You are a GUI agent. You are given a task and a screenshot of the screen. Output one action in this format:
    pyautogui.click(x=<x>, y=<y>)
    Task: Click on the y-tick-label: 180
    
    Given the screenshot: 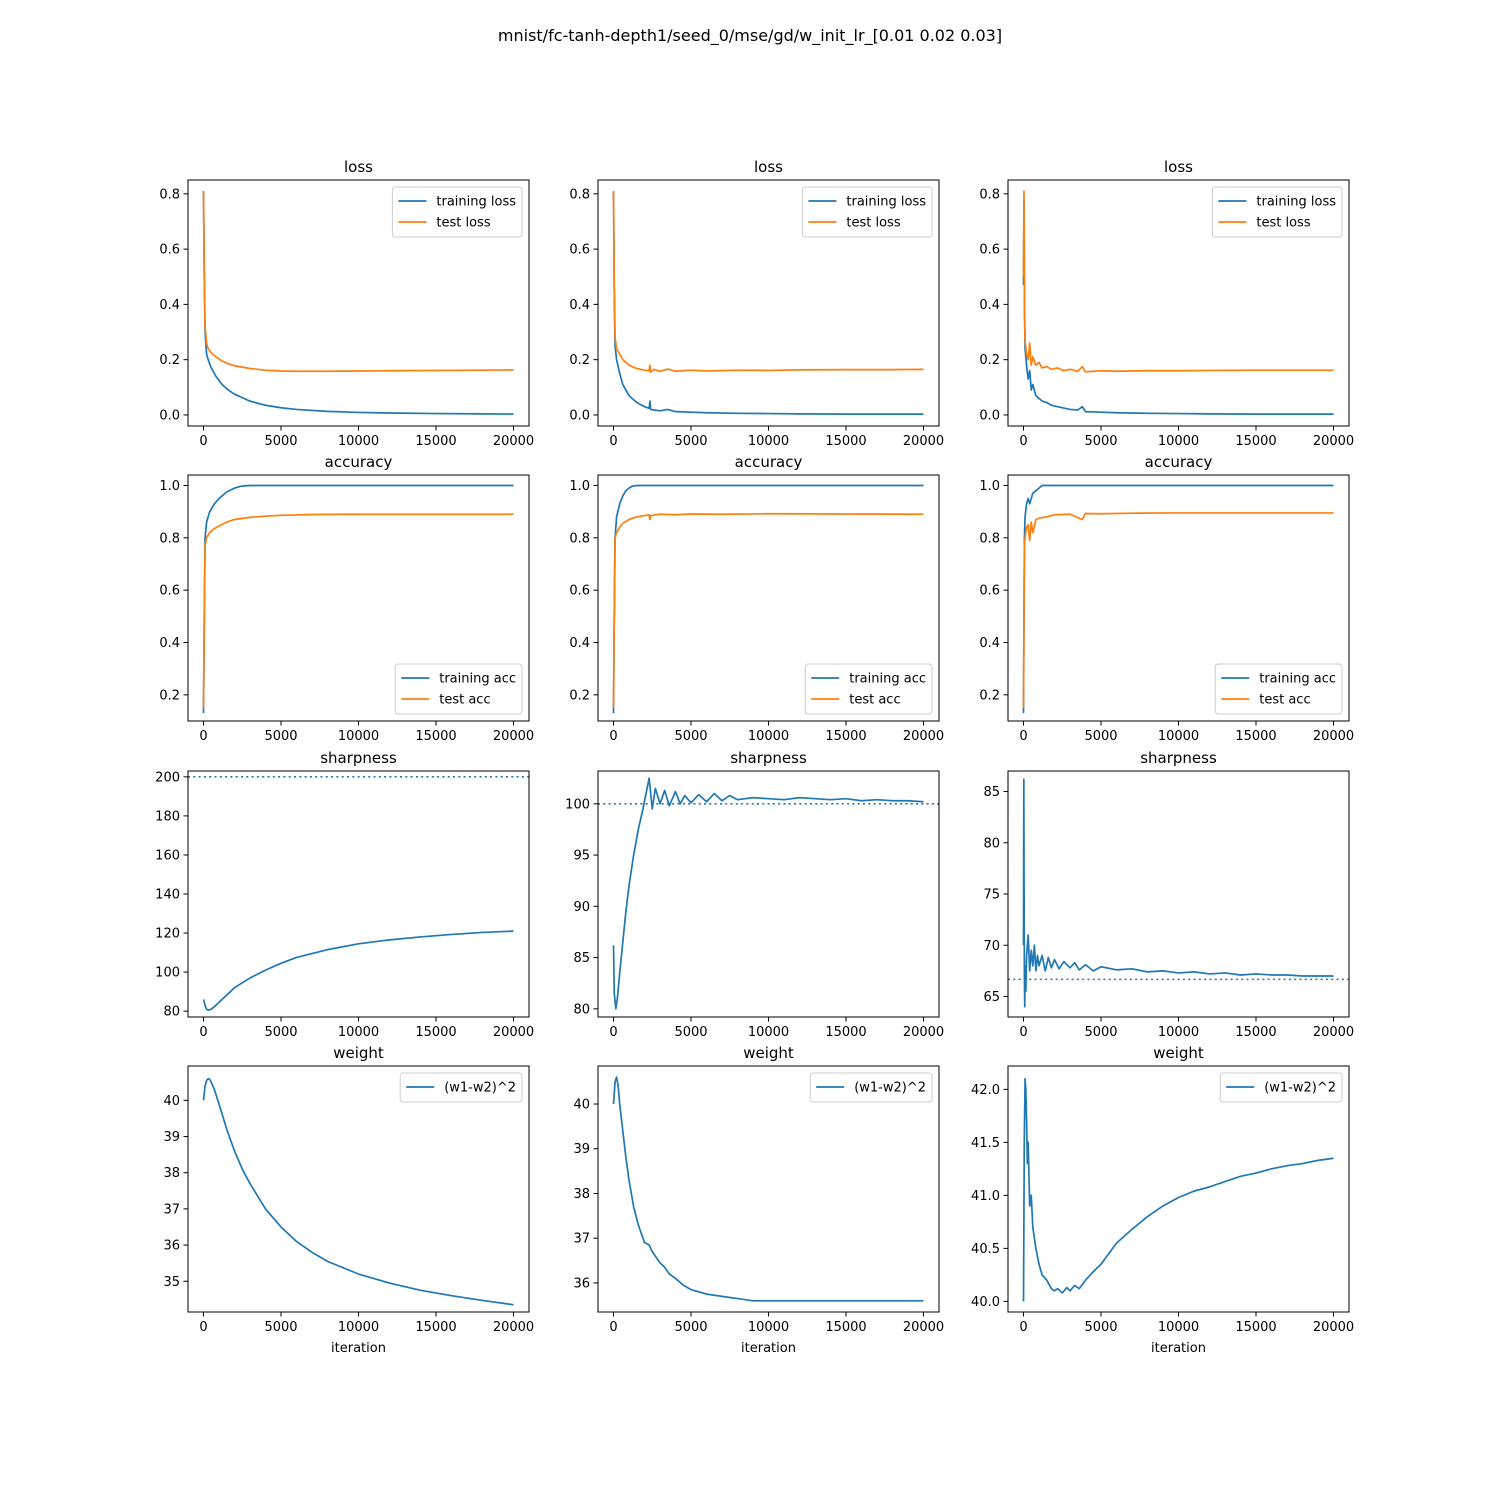 What is the action you would take?
    pyautogui.click(x=167, y=816)
    